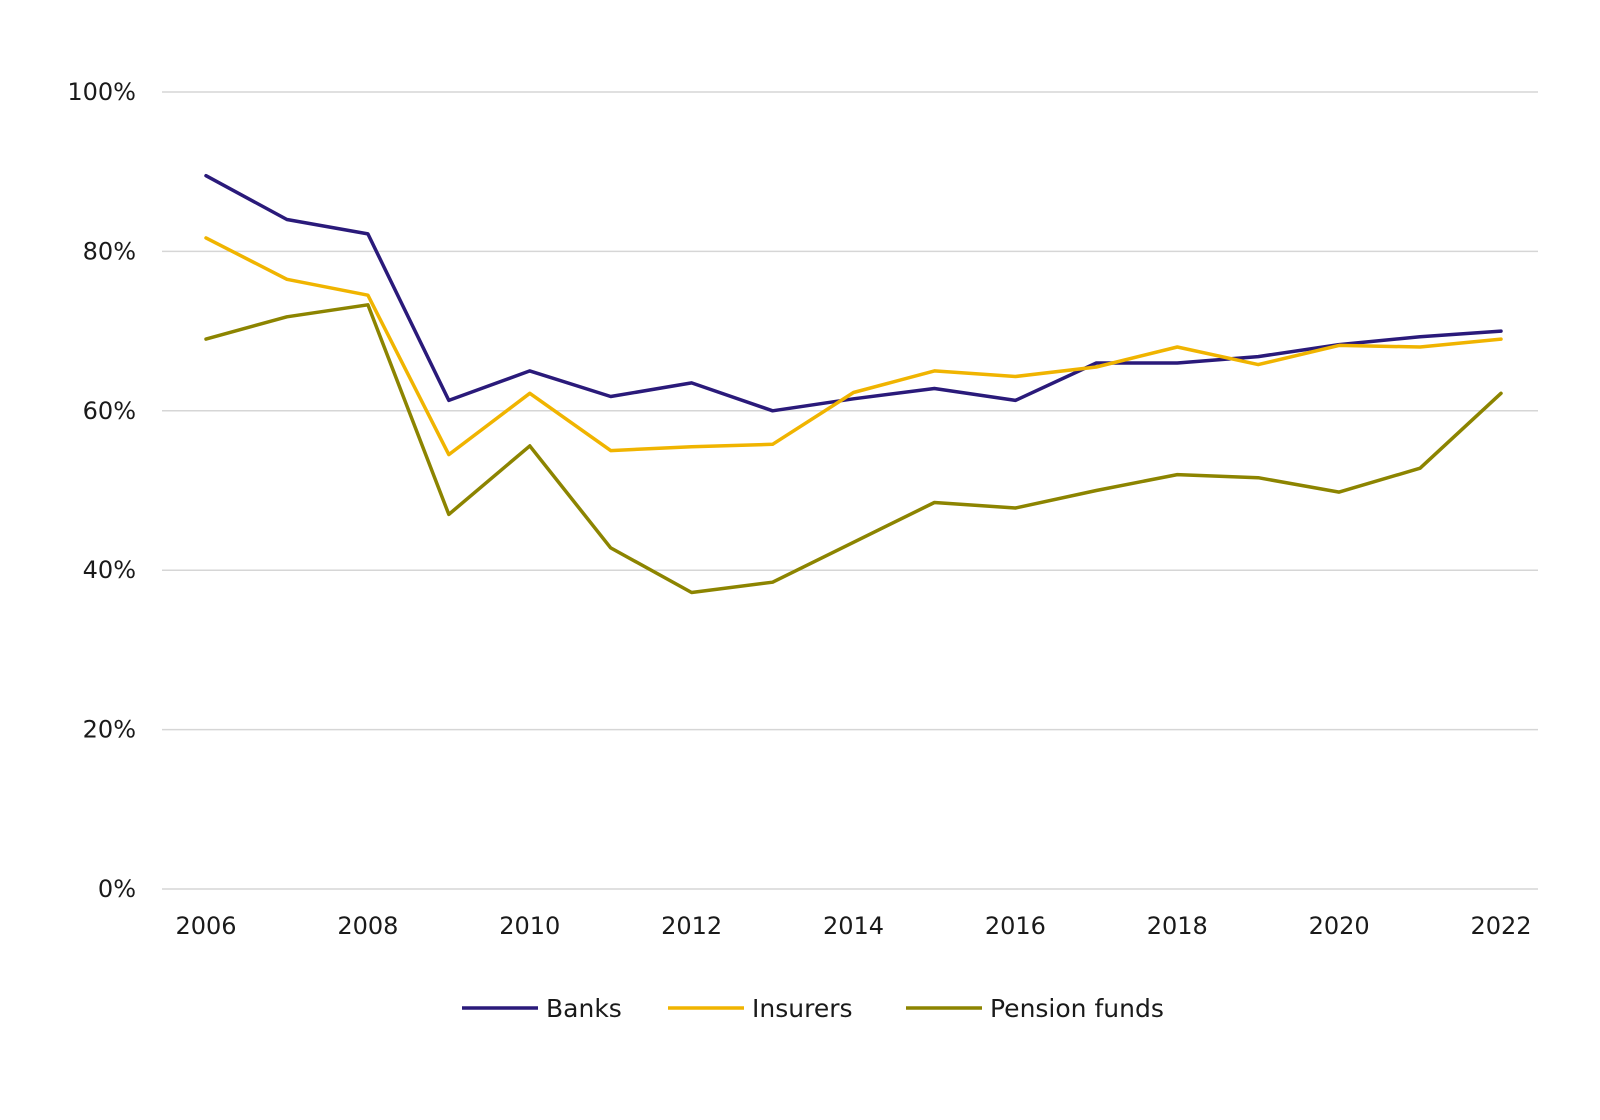 The image size is (1600, 1120). I want to click on y-tick-label: 20%, so click(109, 730).